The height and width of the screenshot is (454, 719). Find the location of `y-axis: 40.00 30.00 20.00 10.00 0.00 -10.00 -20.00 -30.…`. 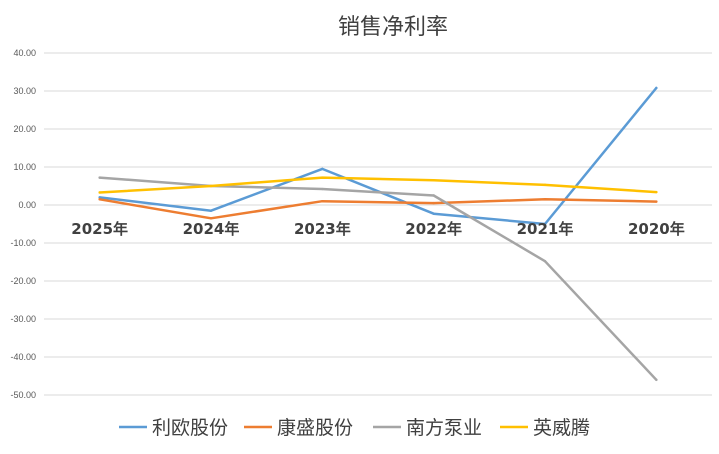

y-axis: 40.00 30.00 20.00 10.00 0.00 -10.00 -20.00 -30.… is located at coordinates (23, 224).